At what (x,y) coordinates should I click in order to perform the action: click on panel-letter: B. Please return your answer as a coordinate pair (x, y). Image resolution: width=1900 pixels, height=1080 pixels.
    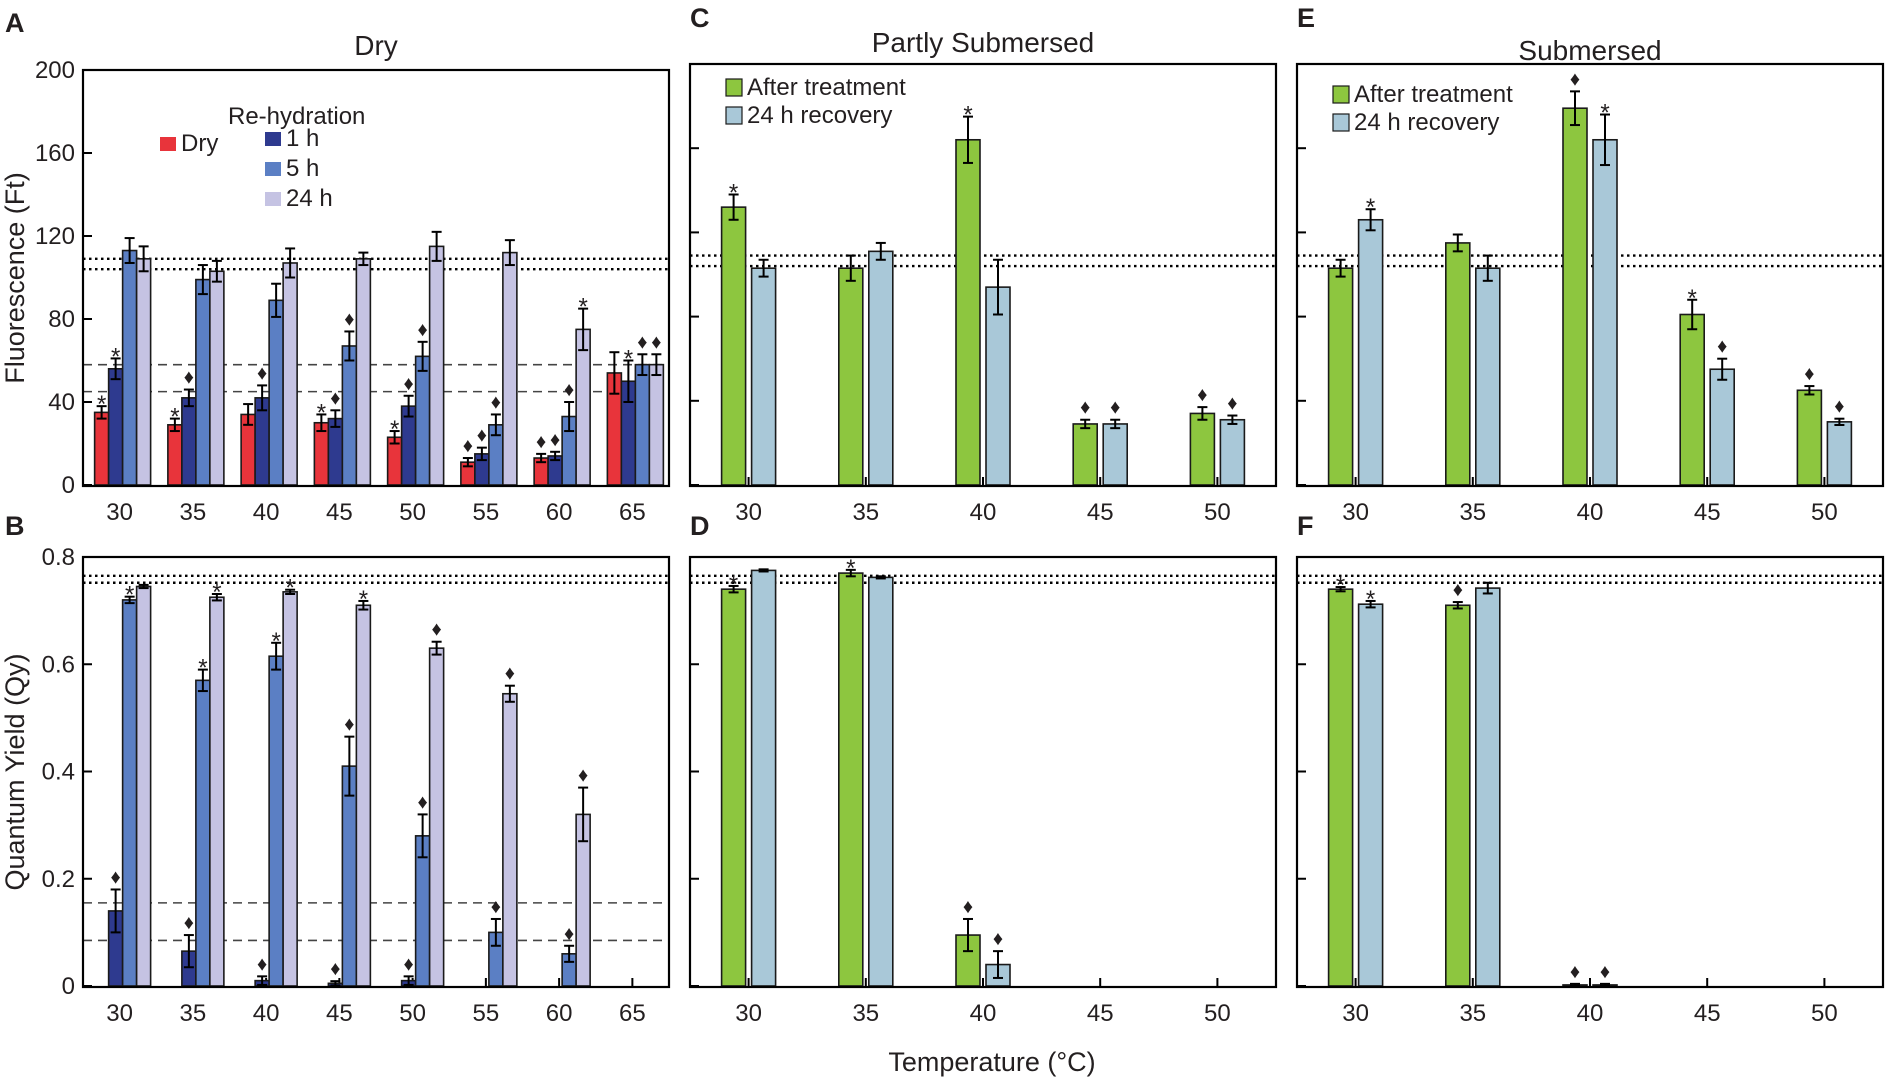
    Looking at the image, I should click on (15, 526).